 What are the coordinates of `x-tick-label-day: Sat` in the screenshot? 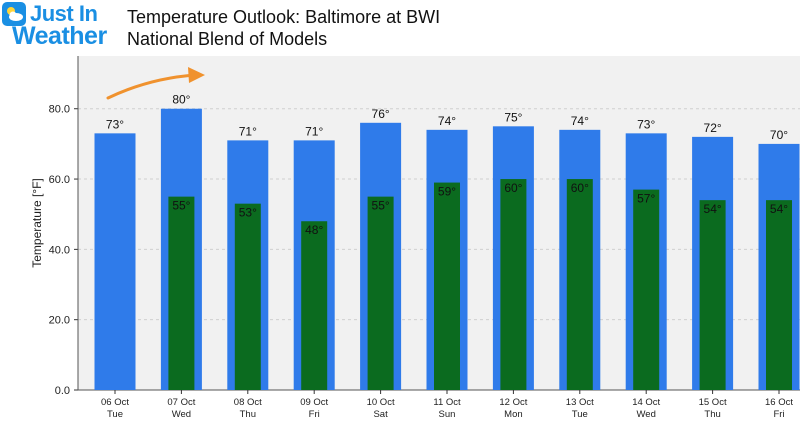 It's located at (380, 414).